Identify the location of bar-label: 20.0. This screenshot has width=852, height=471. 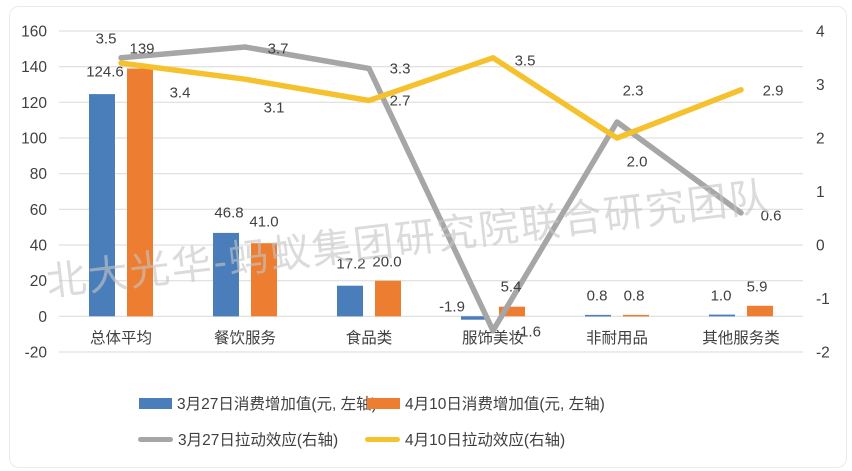
(386, 262).